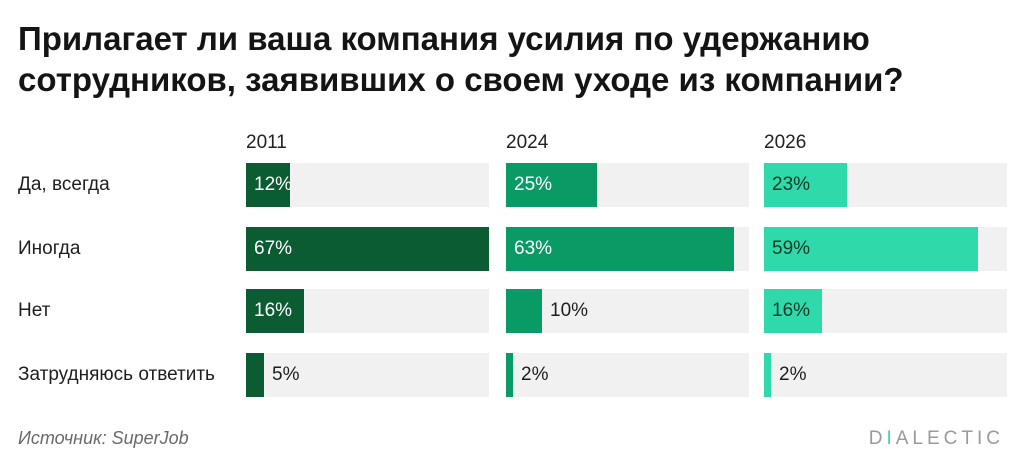  I want to click on data-label: 12%, so click(273, 184).